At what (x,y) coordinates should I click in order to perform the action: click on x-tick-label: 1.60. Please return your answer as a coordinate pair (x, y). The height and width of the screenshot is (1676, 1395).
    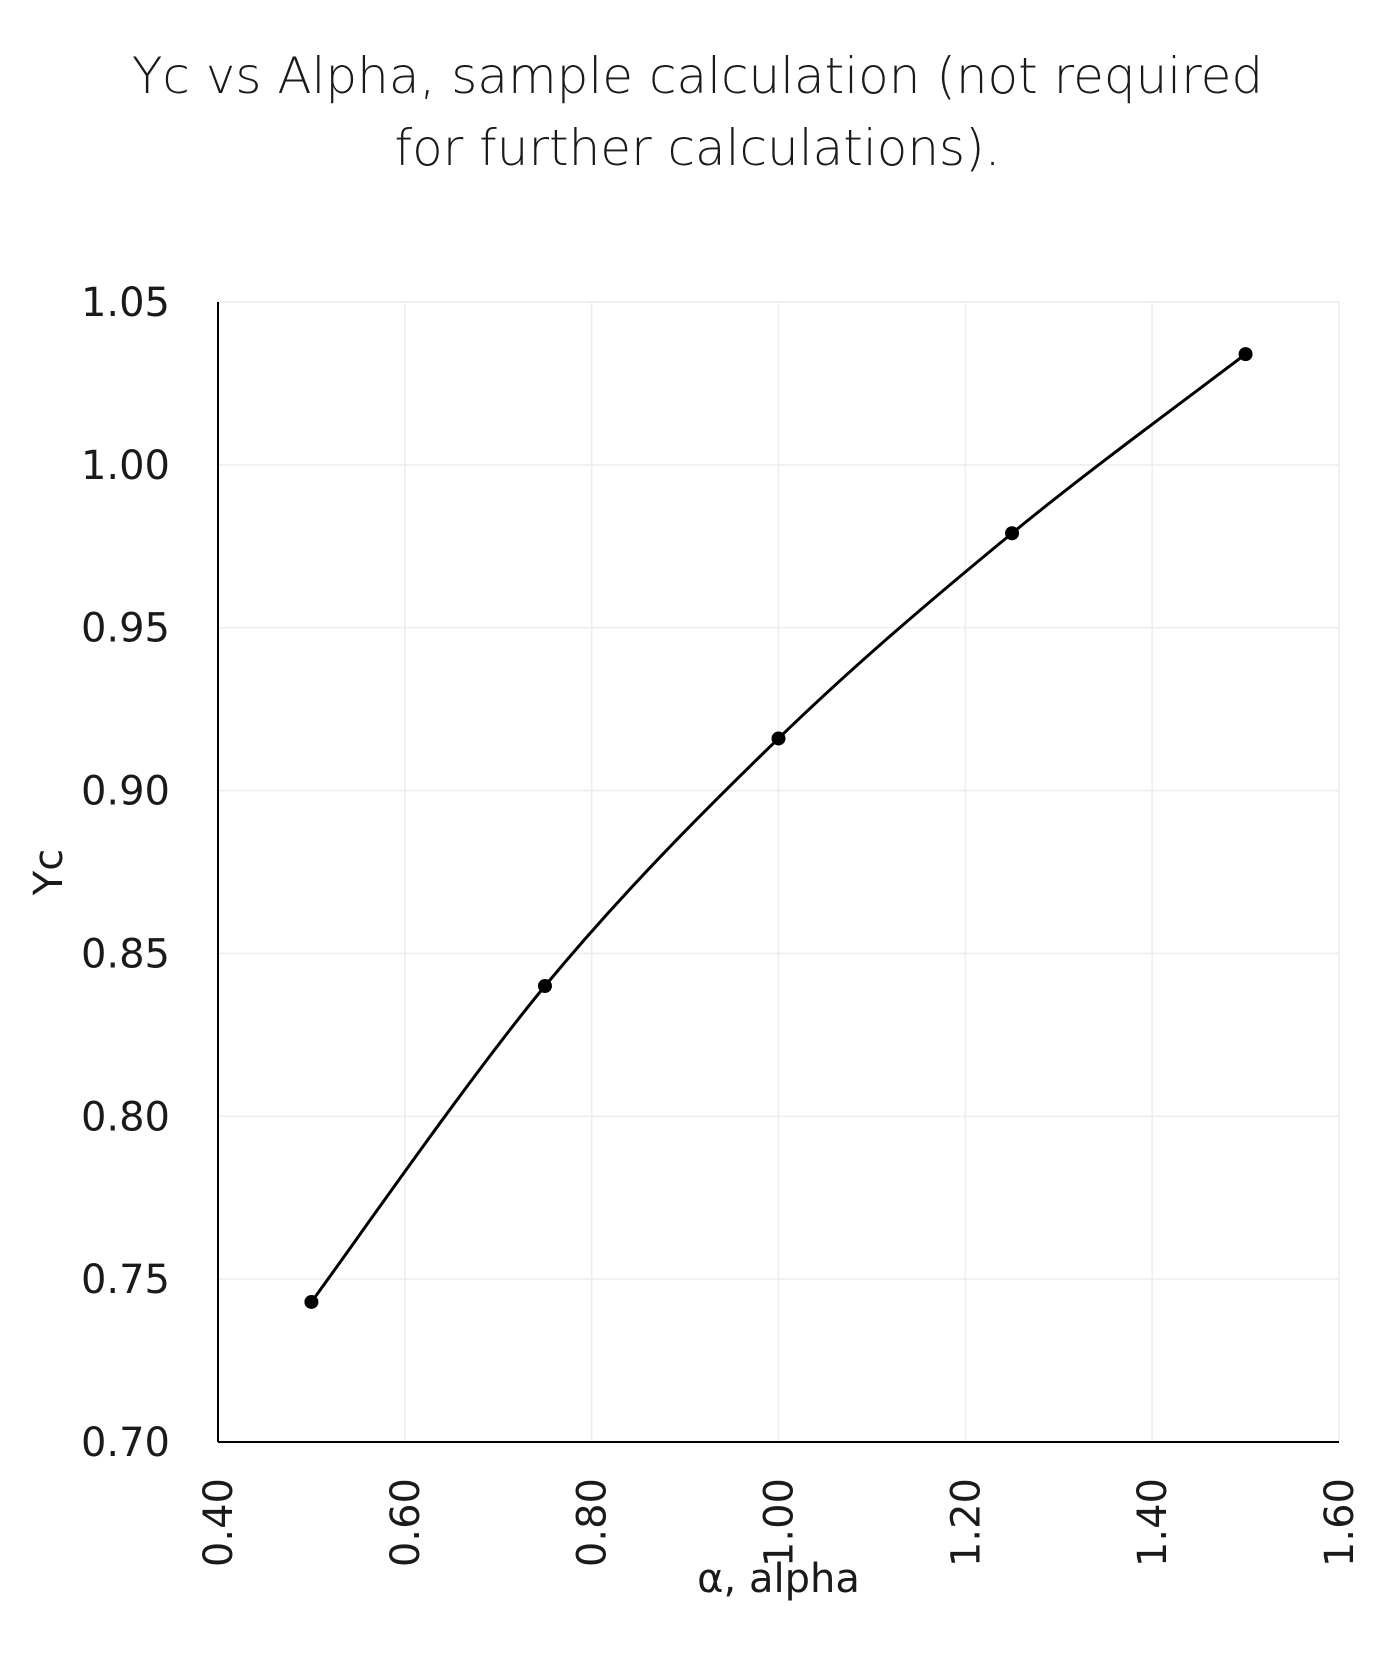
    Looking at the image, I should click on (1340, 1522).